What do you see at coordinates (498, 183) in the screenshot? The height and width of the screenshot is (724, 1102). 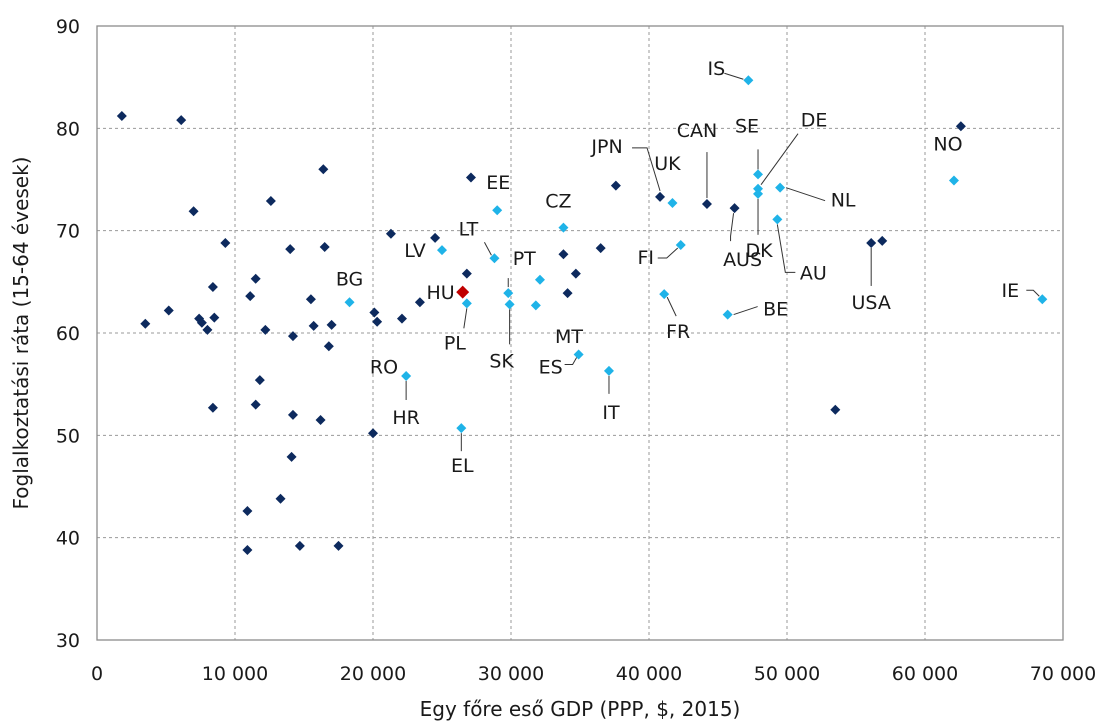 I see `point-label: EE` at bounding box center [498, 183].